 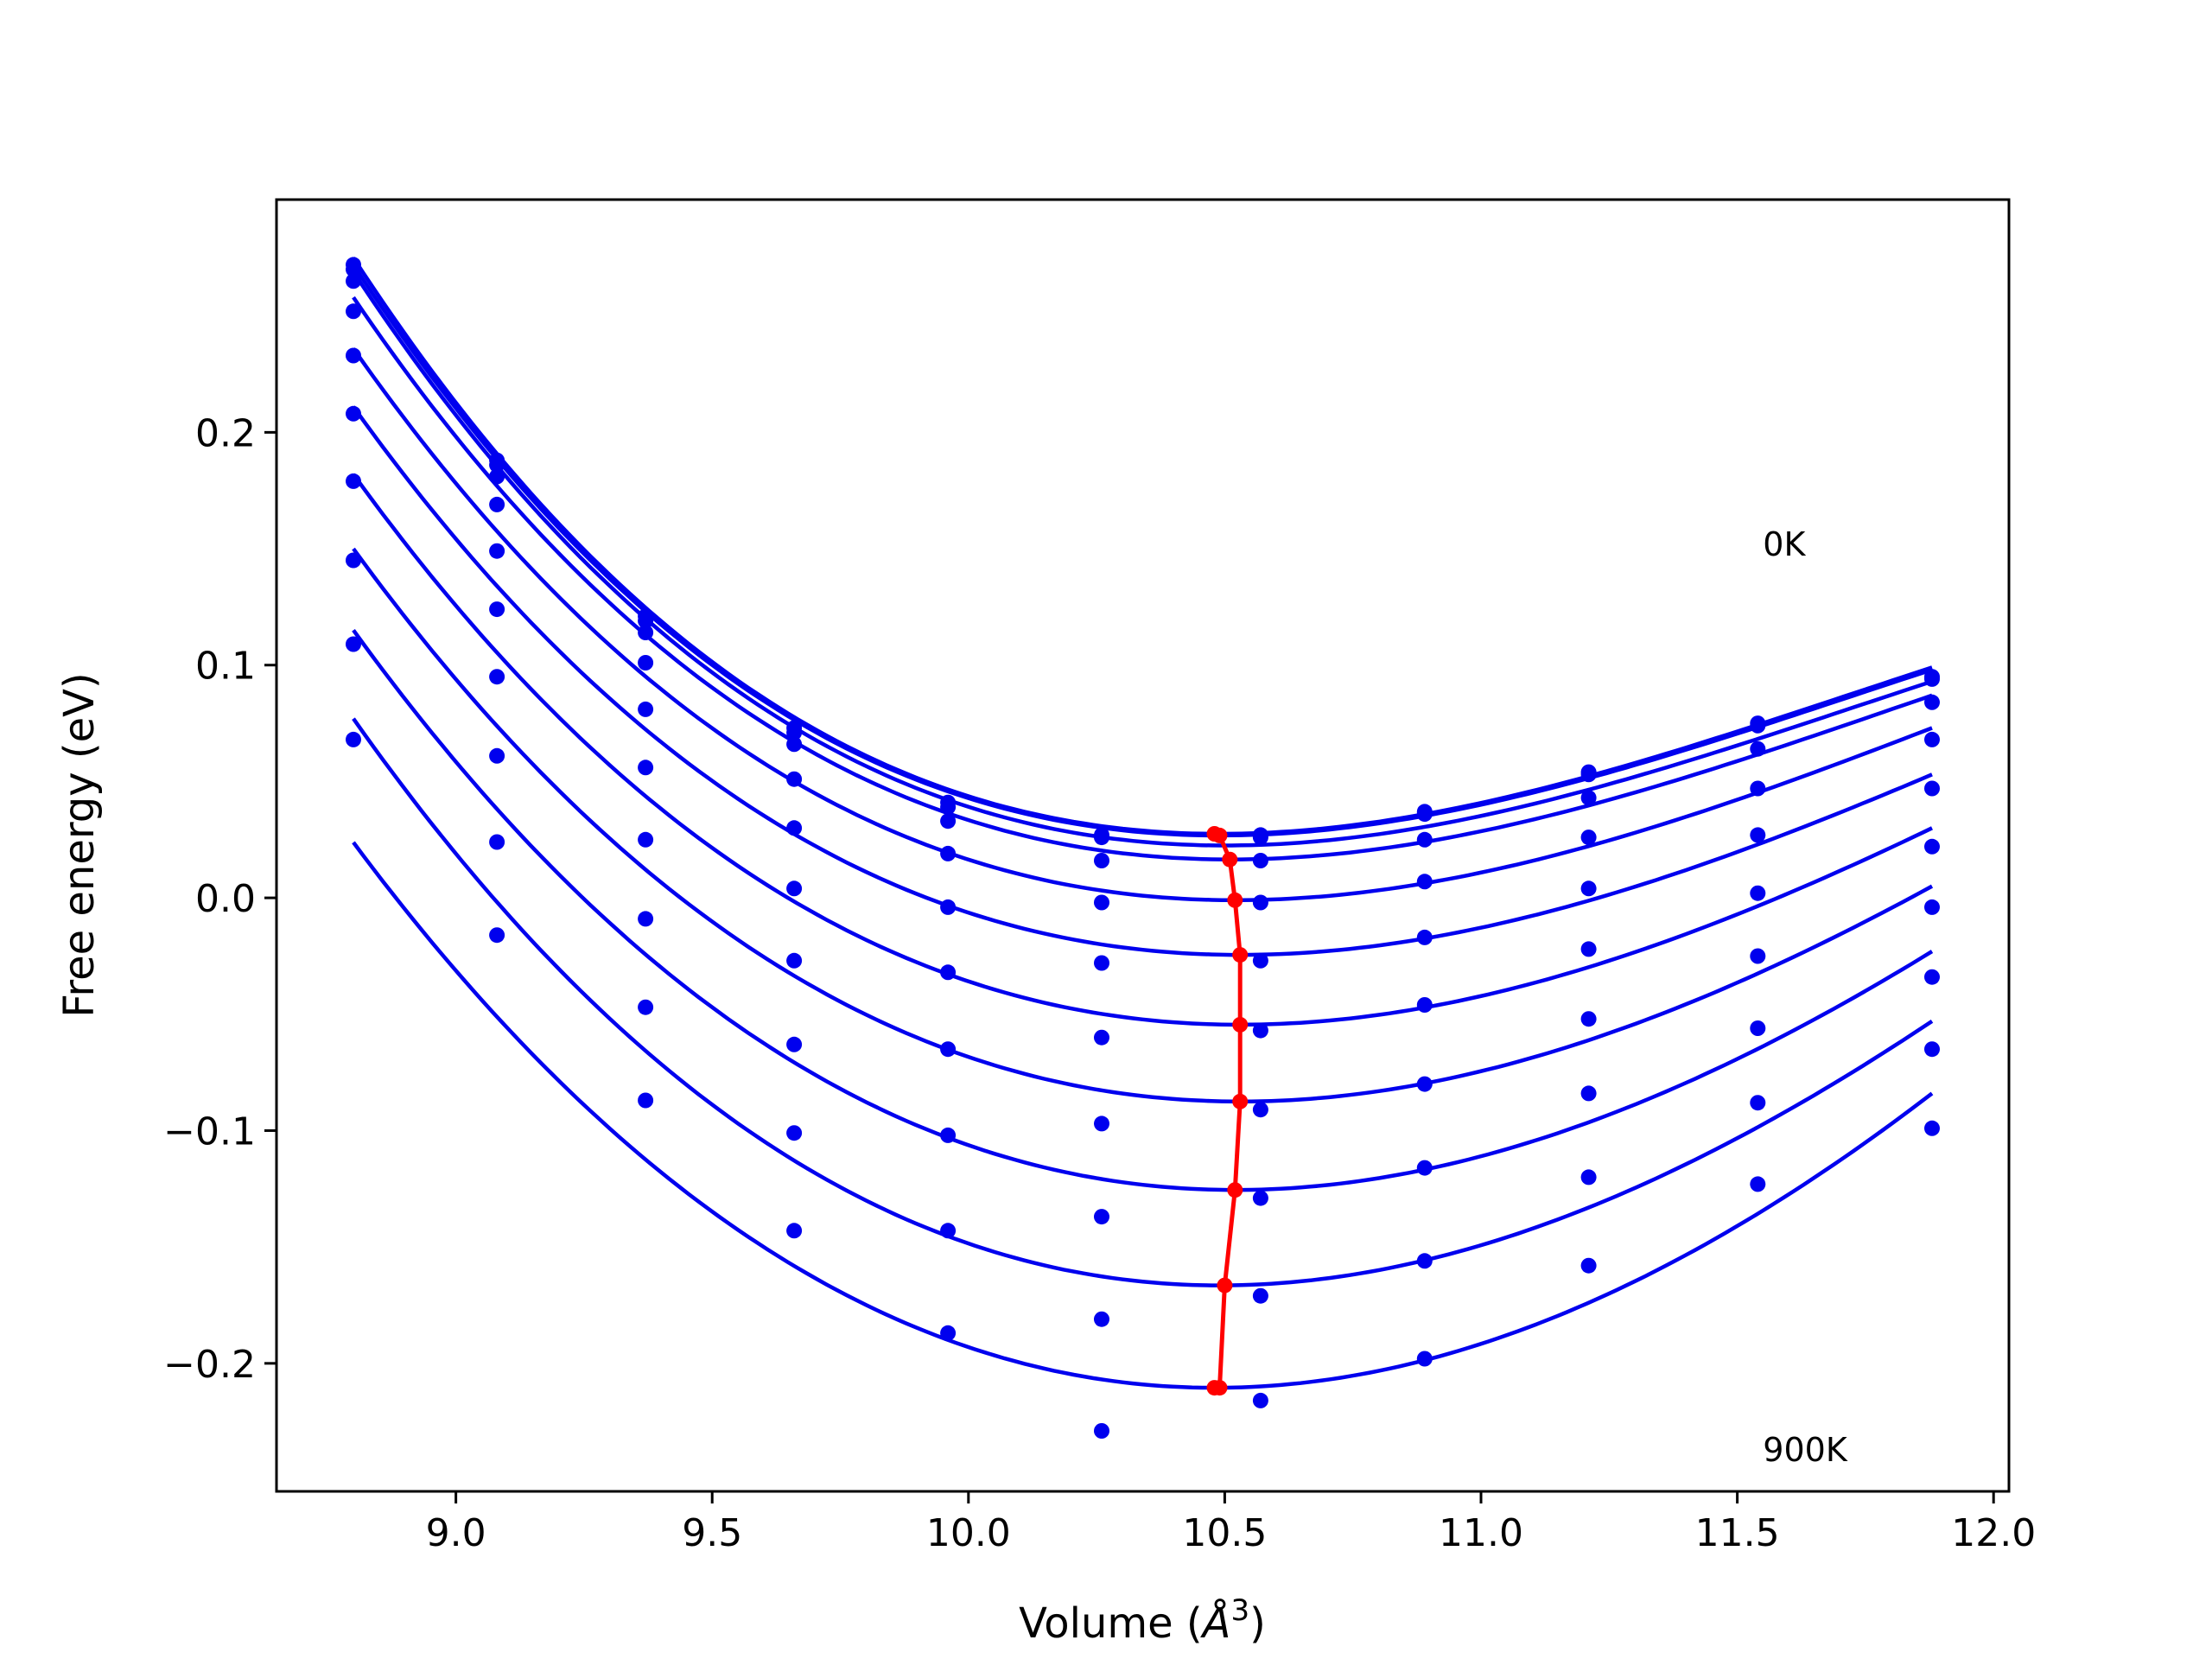 What do you see at coordinates (712, 1533) in the screenshot?
I see `x-tick-label: 9.5` at bounding box center [712, 1533].